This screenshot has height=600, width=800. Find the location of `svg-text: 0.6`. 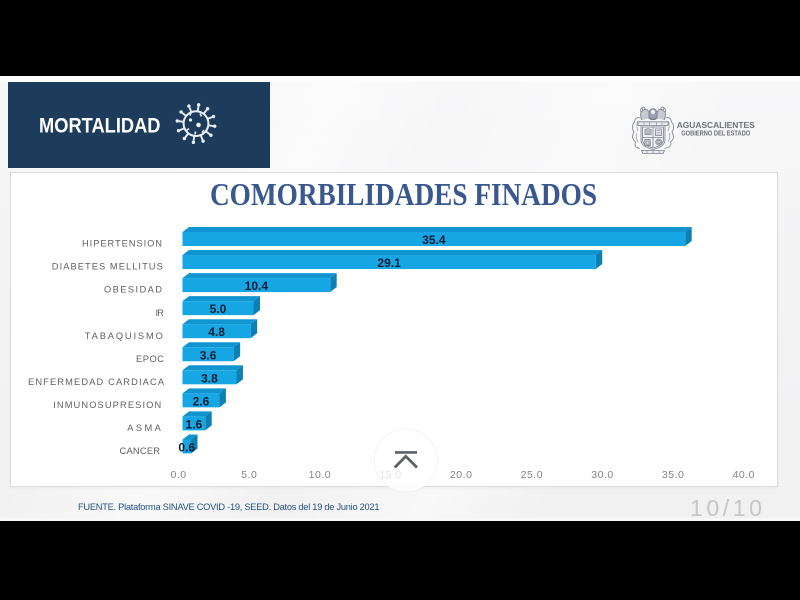

svg-text: 0.6 is located at coordinates (186, 447).